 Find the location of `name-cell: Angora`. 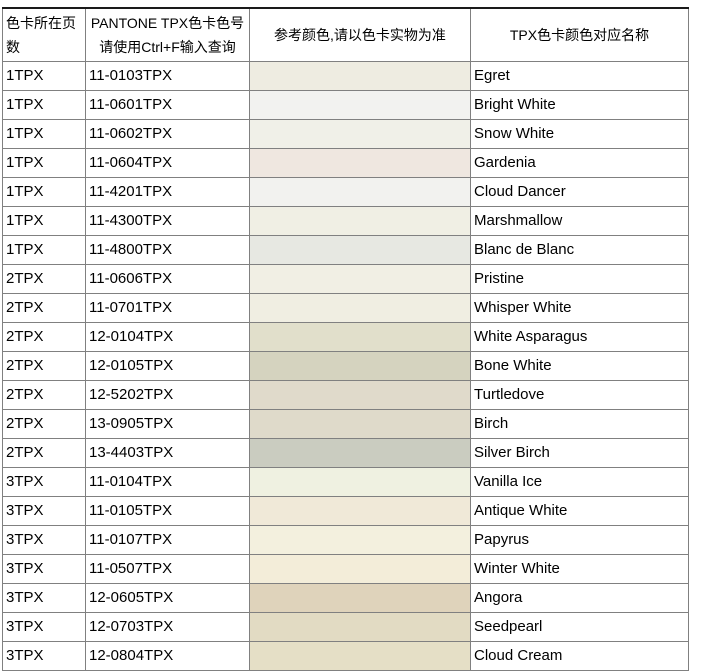

name-cell: Angora is located at coordinates (579, 597).